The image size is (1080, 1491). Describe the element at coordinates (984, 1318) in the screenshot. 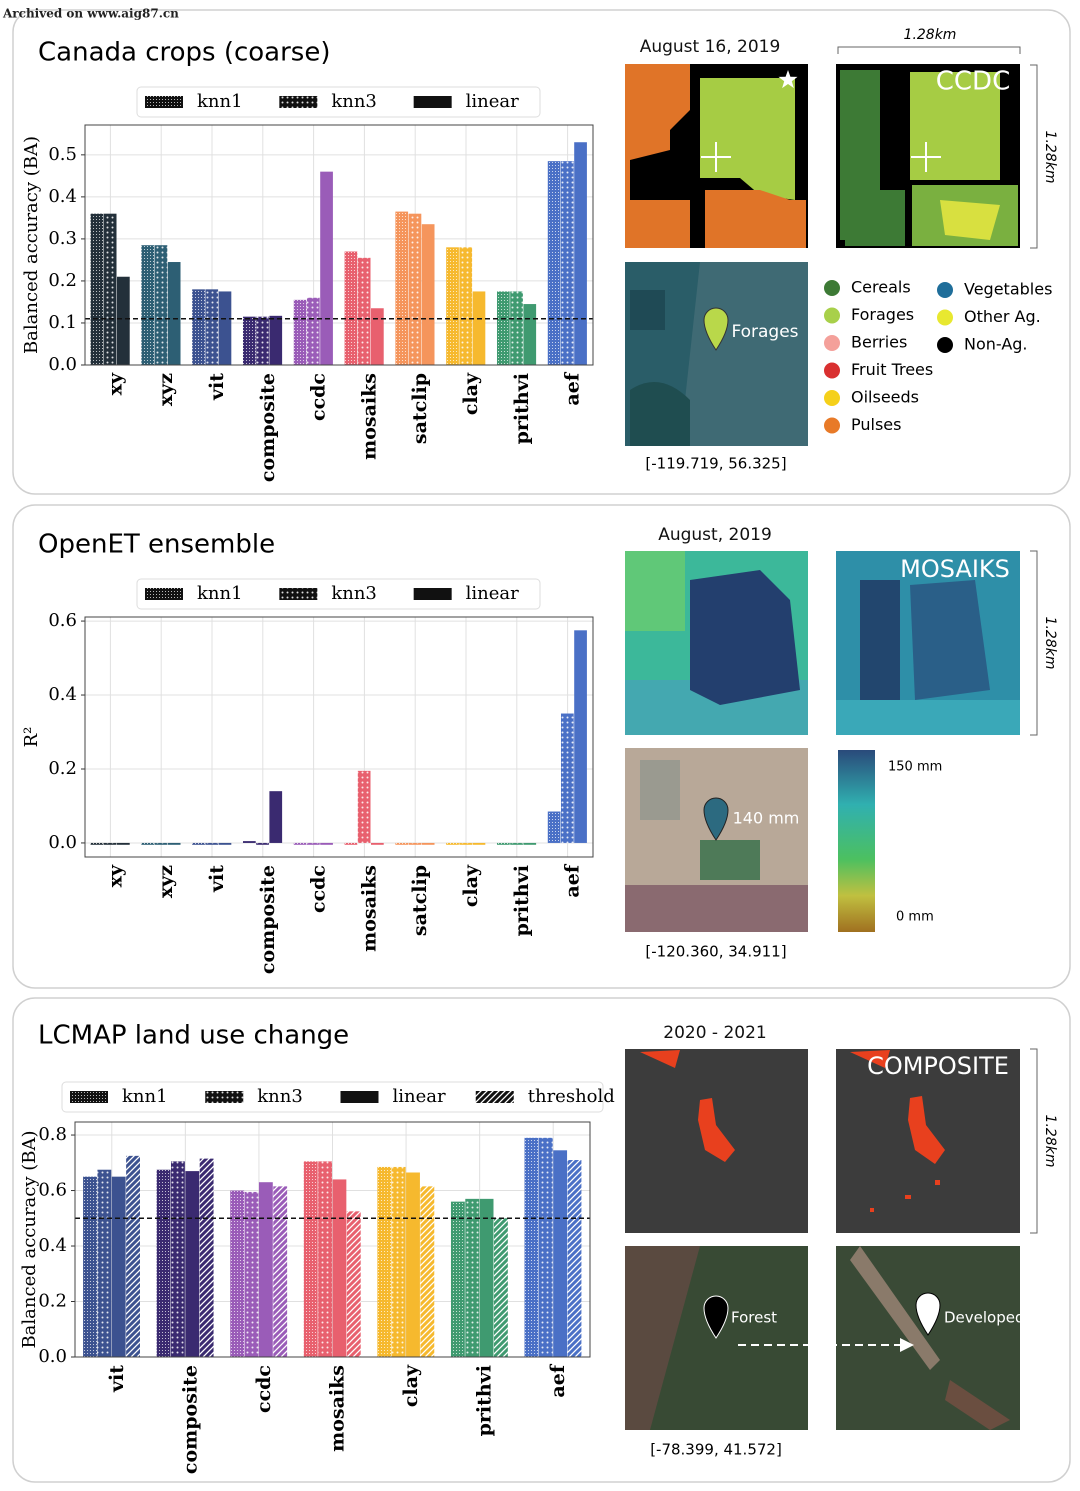

I see `pin-label: Developed` at that location.